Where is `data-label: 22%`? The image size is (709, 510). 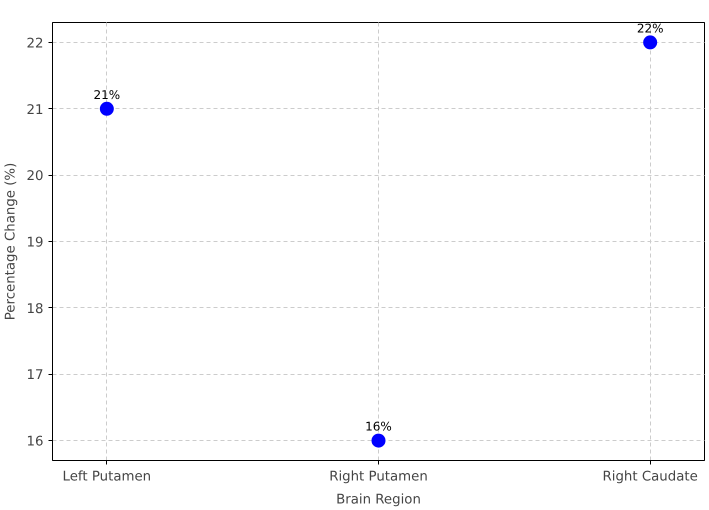 data-label: 22% is located at coordinates (650, 28).